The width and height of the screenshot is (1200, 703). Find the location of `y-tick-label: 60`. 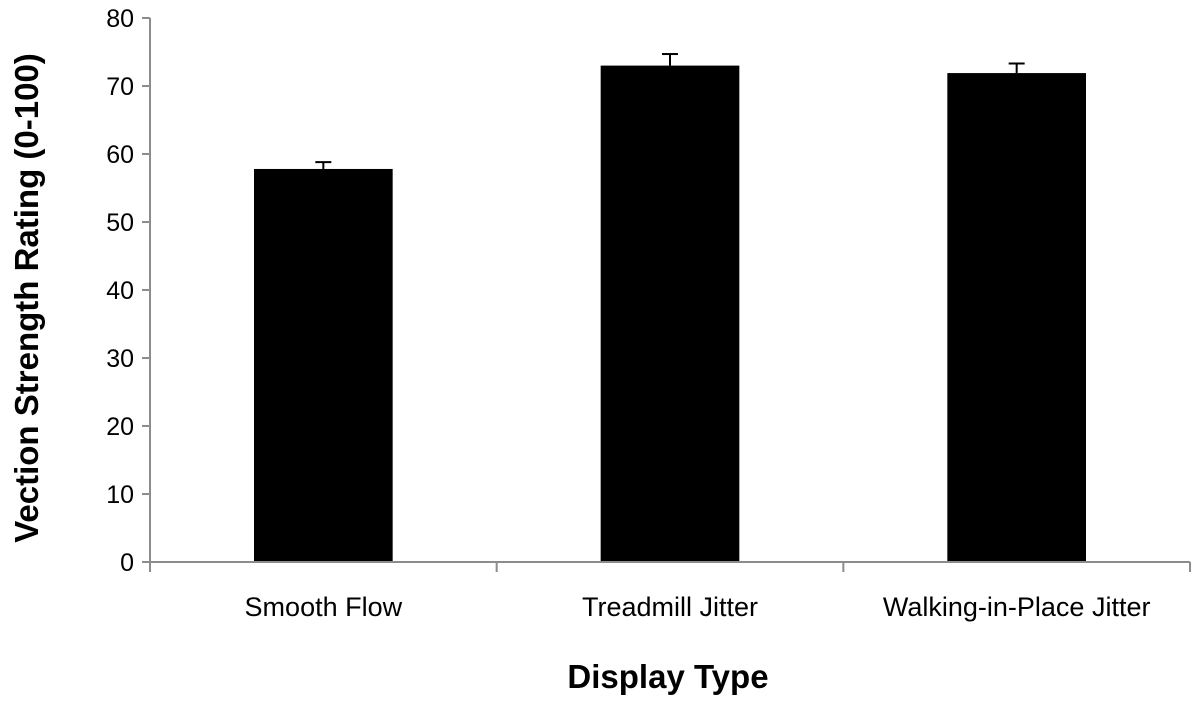

y-tick-label: 60 is located at coordinates (120, 155).